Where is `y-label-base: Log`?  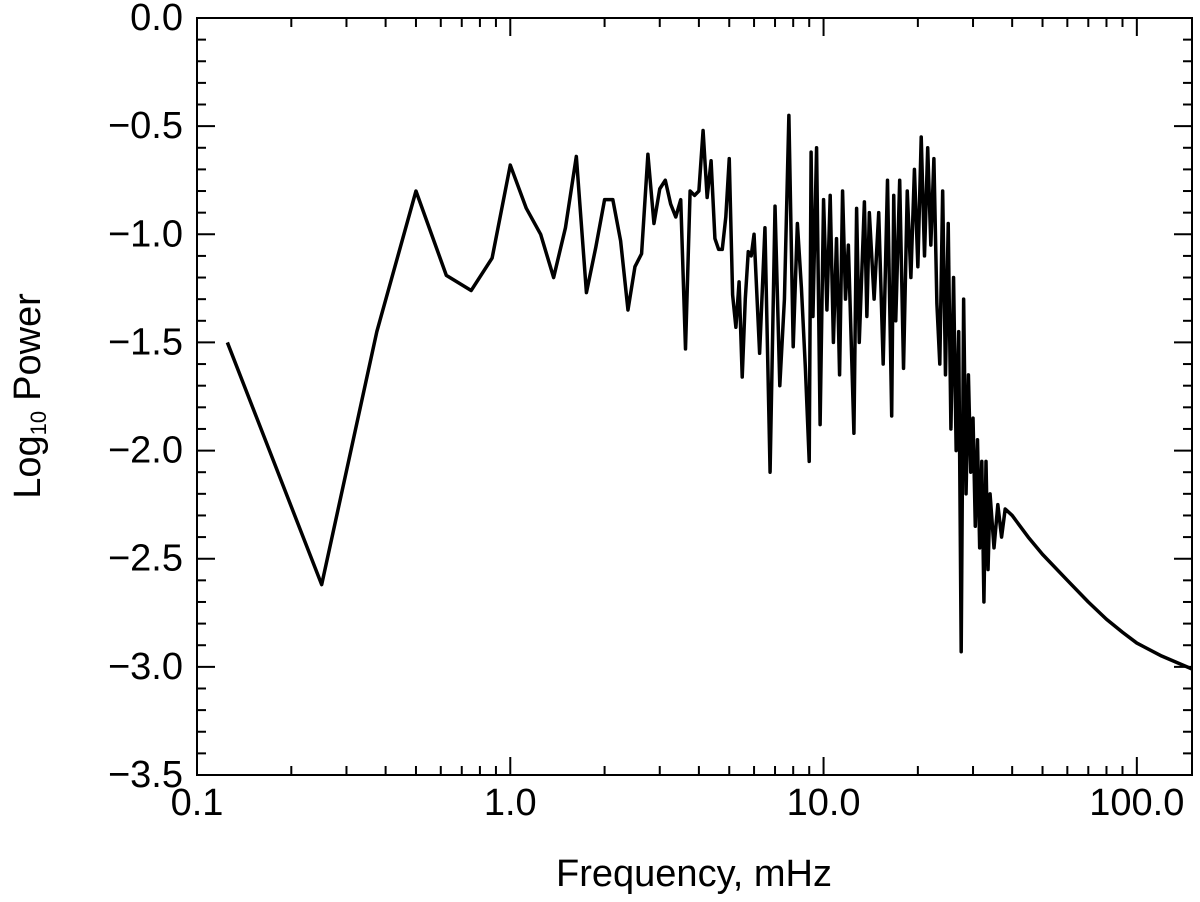
y-label-base: Log is located at coordinates (28, 466).